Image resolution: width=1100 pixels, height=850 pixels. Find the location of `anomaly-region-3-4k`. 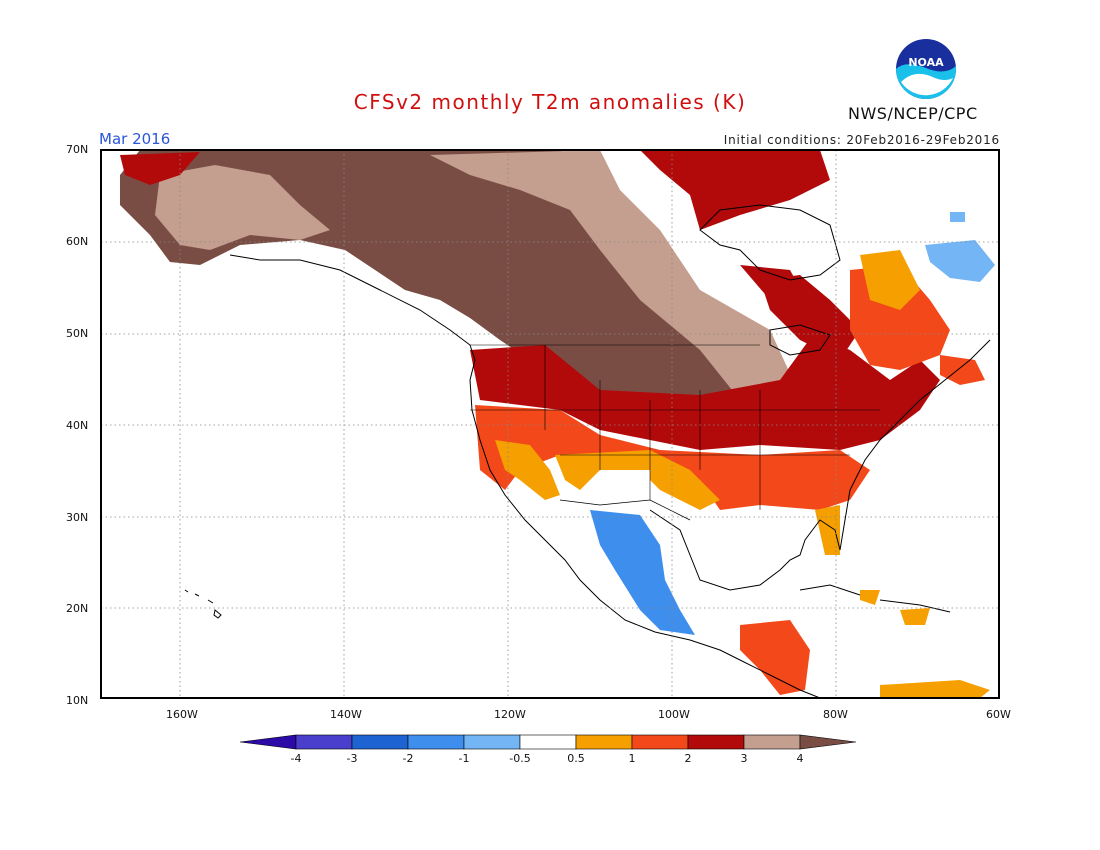

anomaly-region-3-4k is located at coordinates (615, 275).